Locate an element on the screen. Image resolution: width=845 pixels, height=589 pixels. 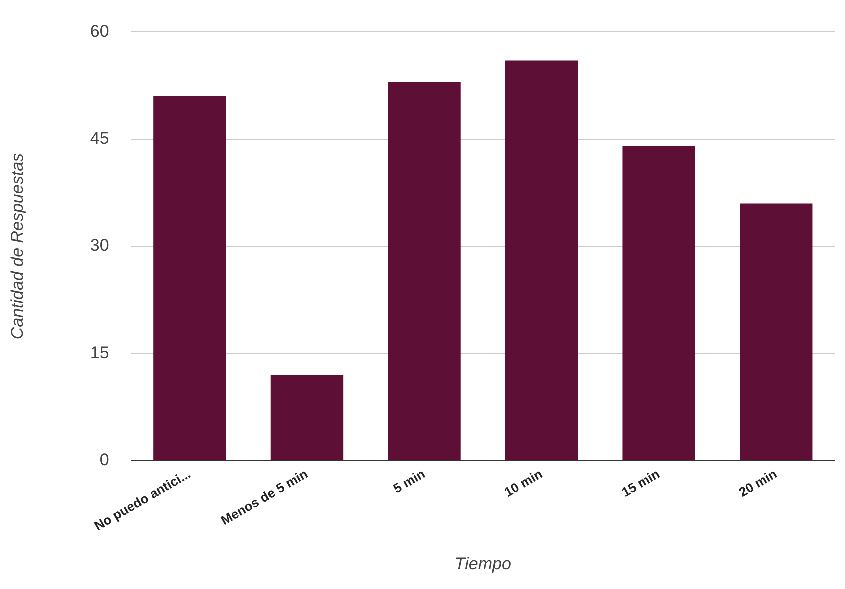
x-tick-label: 5 min is located at coordinates (409, 481).